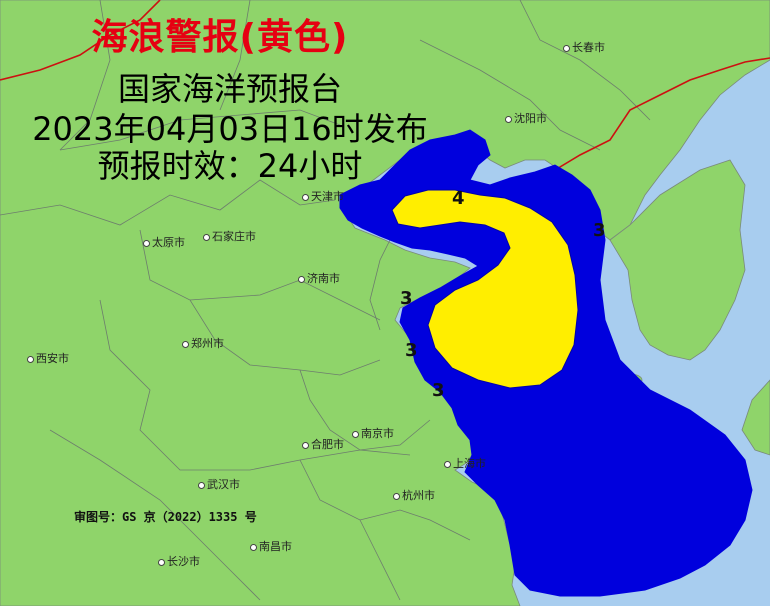 The image size is (770, 606). What do you see at coordinates (179, 561) in the screenshot?
I see `city-label-changsha: 长沙市` at bounding box center [179, 561].